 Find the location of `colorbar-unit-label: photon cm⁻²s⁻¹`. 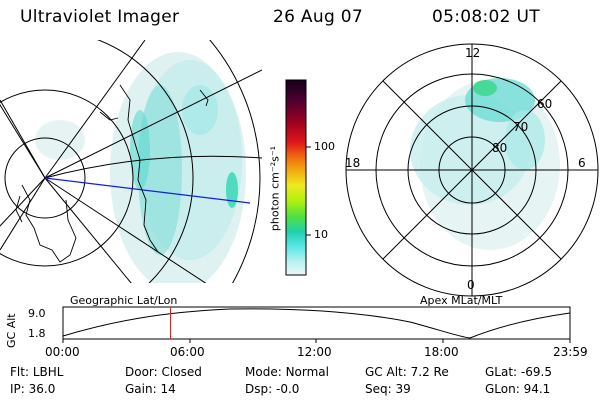

colorbar-unit-label: photon cm⁻²s⁻¹ is located at coordinates (275, 188).